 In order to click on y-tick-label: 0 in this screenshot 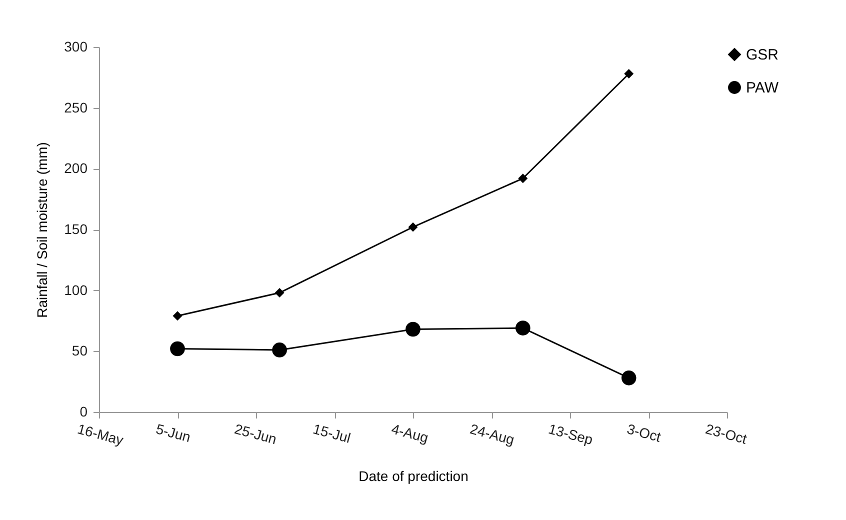, I will do `click(84, 412)`.